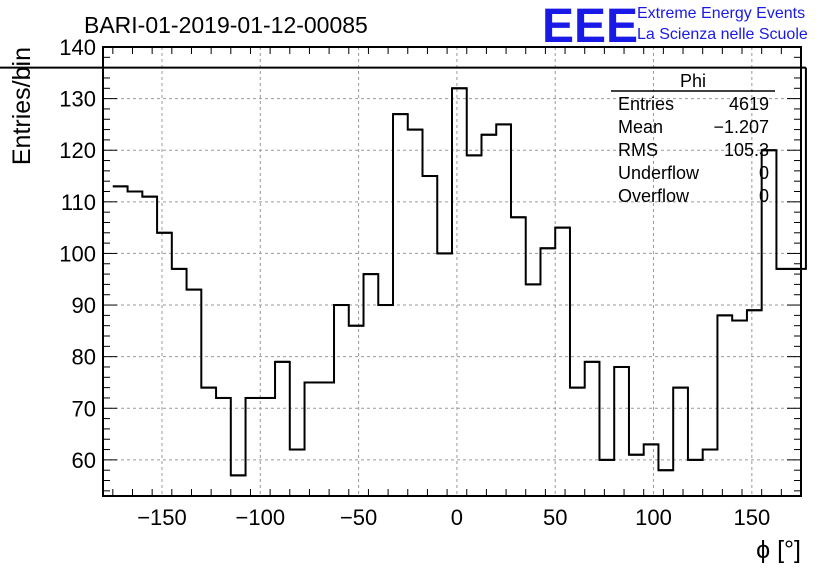  What do you see at coordinates (640, 127) in the screenshot?
I see `stats-label-mean: Mean` at bounding box center [640, 127].